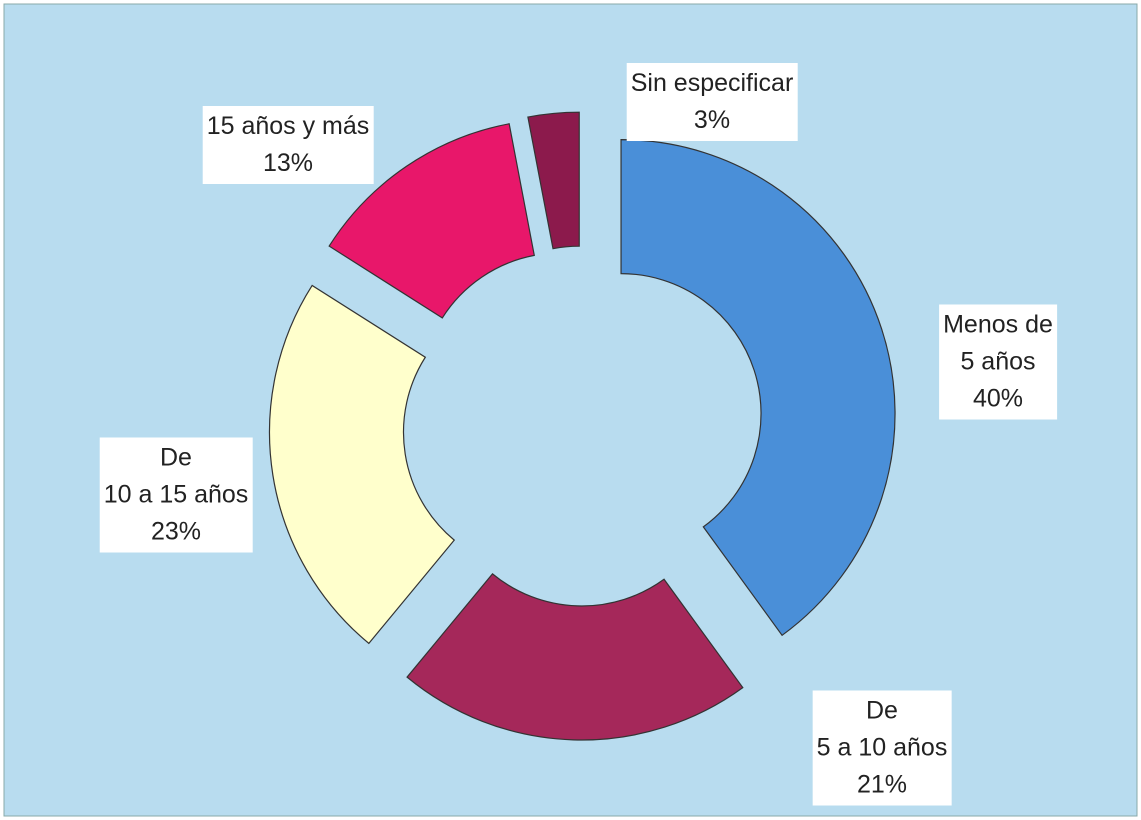 The image size is (1141, 820). What do you see at coordinates (882, 729) in the screenshot?
I see `category-label: De 5 a 10 años` at bounding box center [882, 729].